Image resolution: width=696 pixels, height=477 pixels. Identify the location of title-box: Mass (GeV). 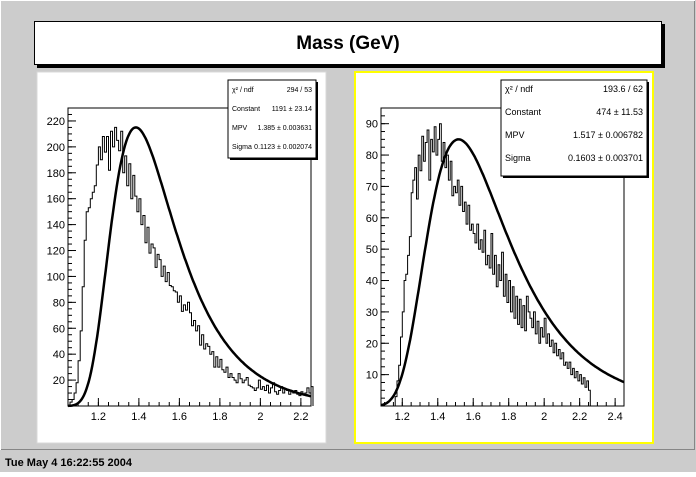
(348, 43).